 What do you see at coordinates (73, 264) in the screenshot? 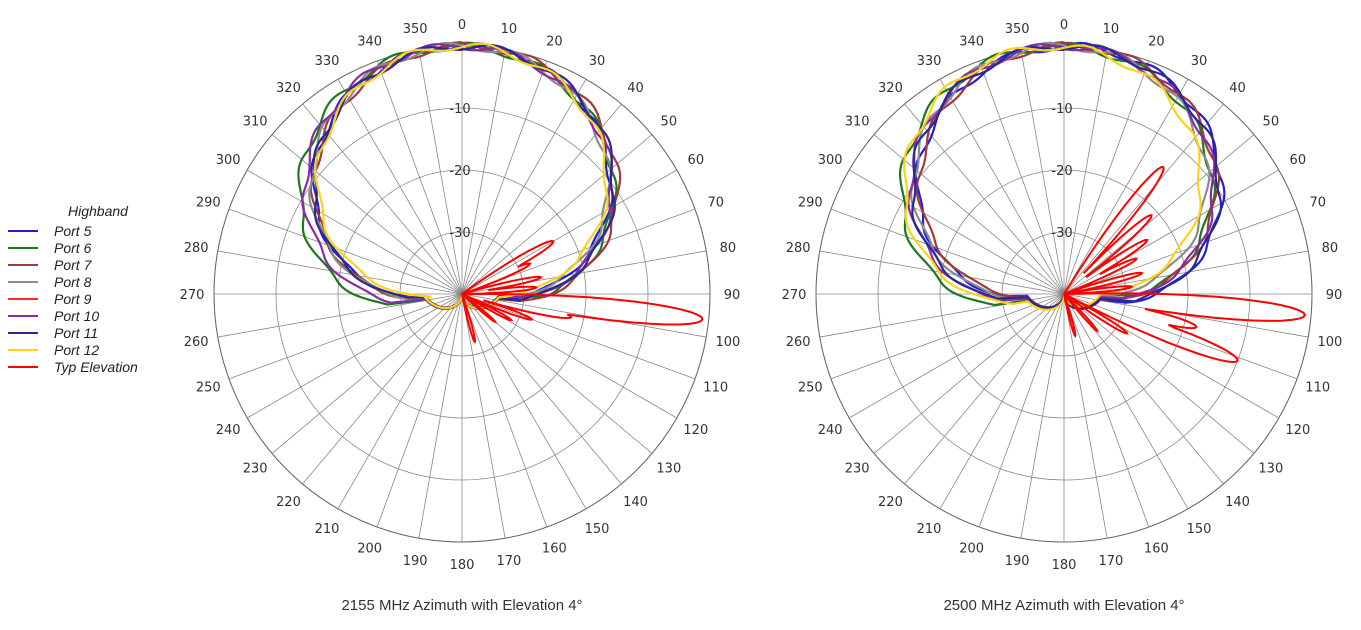
I see `legend-label: Port 7` at bounding box center [73, 264].